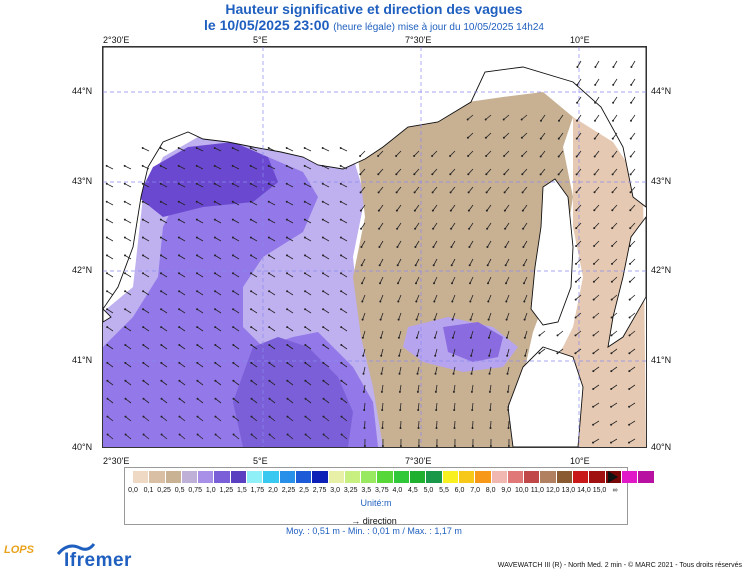 The width and height of the screenshot is (748, 576). Describe the element at coordinates (490, 490) in the screenshot. I see `colorbar-tick-label: 8,0` at that location.